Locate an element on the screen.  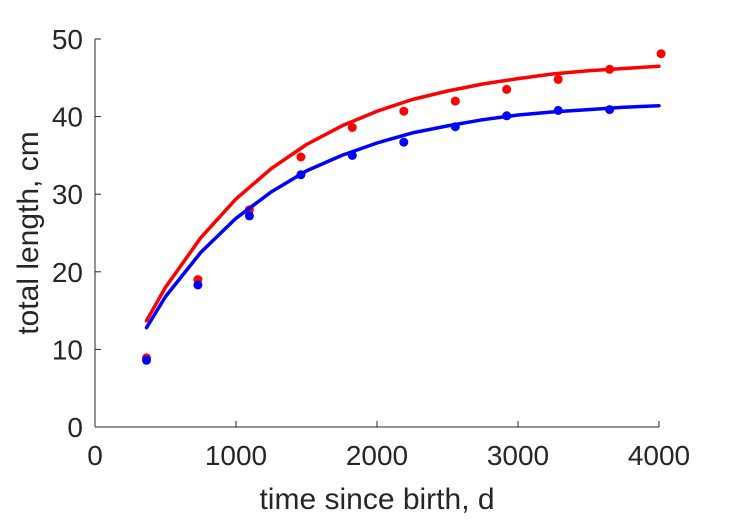
y-tick-label: 20 is located at coordinates (67, 272).